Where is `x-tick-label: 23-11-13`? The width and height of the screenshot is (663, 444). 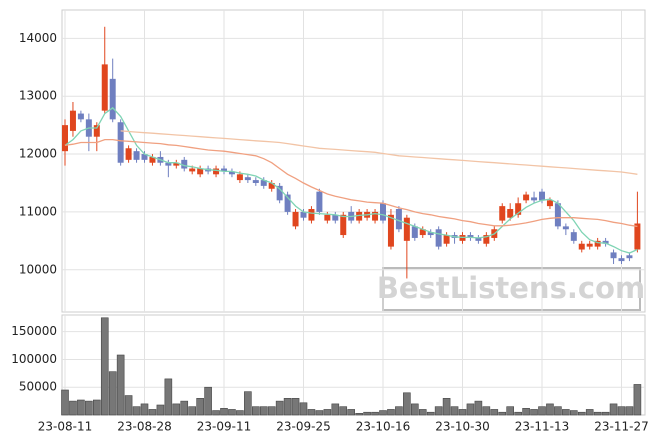 x-tick-label: 23-11-13 is located at coordinates (542, 427).